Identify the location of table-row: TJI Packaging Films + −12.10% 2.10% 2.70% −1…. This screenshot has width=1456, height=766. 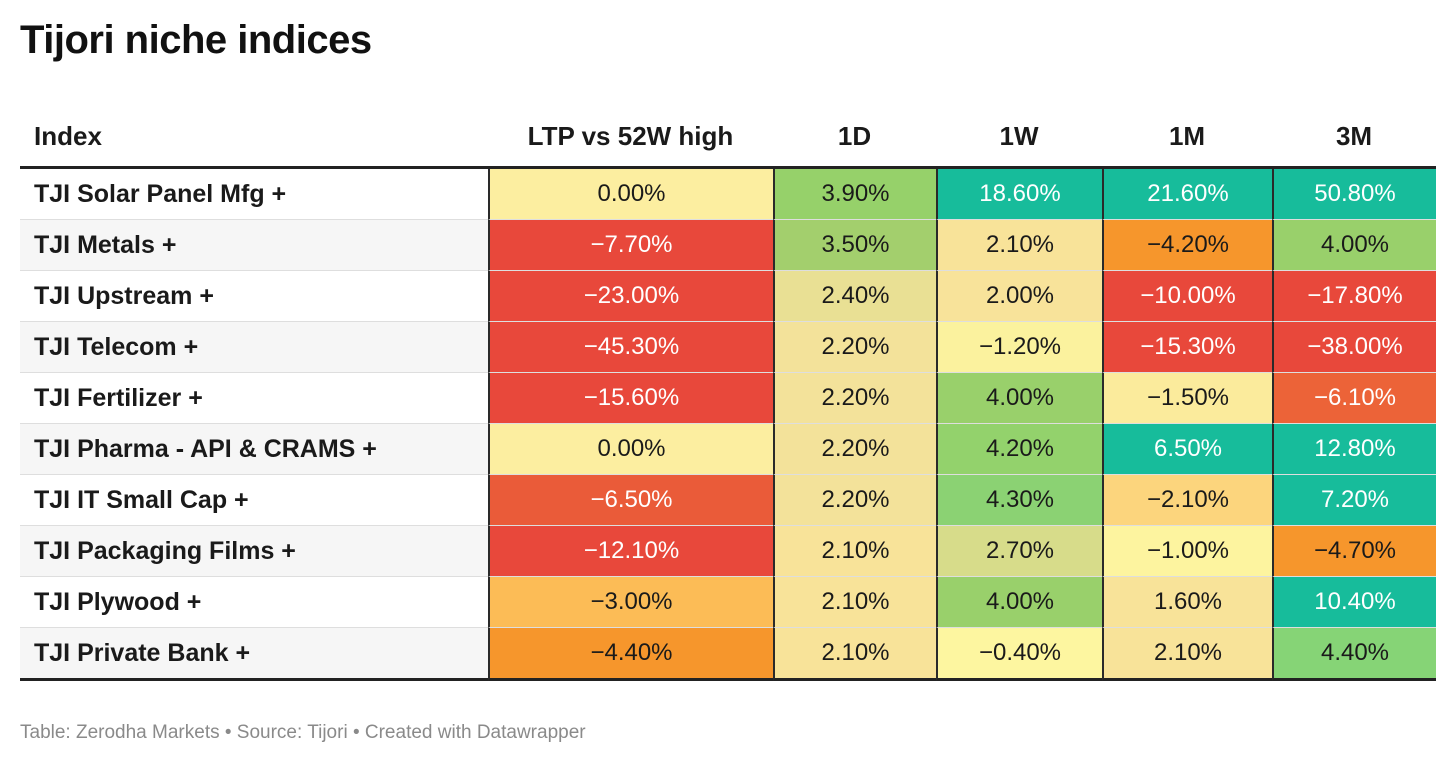
(728, 551).